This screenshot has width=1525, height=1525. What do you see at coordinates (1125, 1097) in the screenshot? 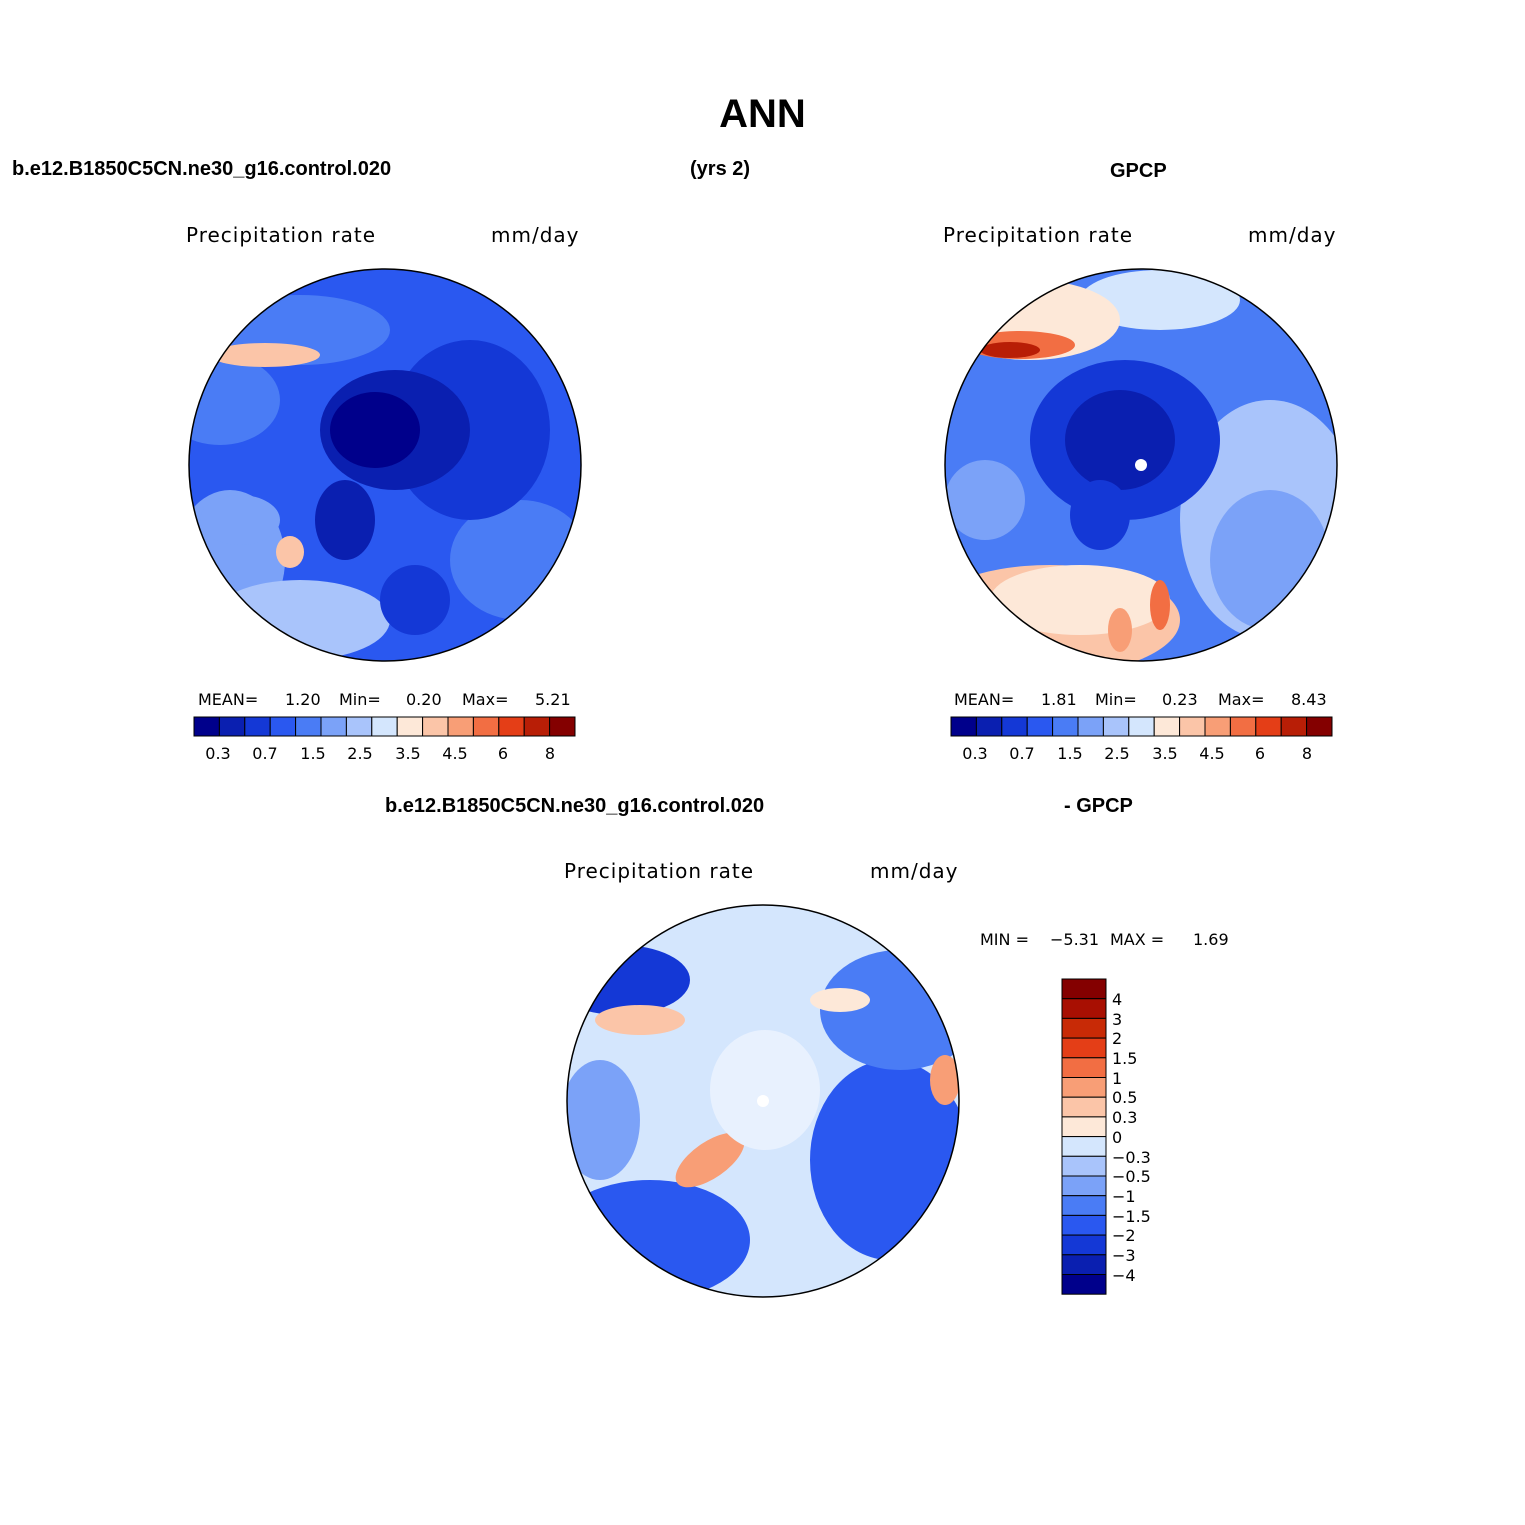
I see `cb3-tick: 0.5` at bounding box center [1125, 1097].